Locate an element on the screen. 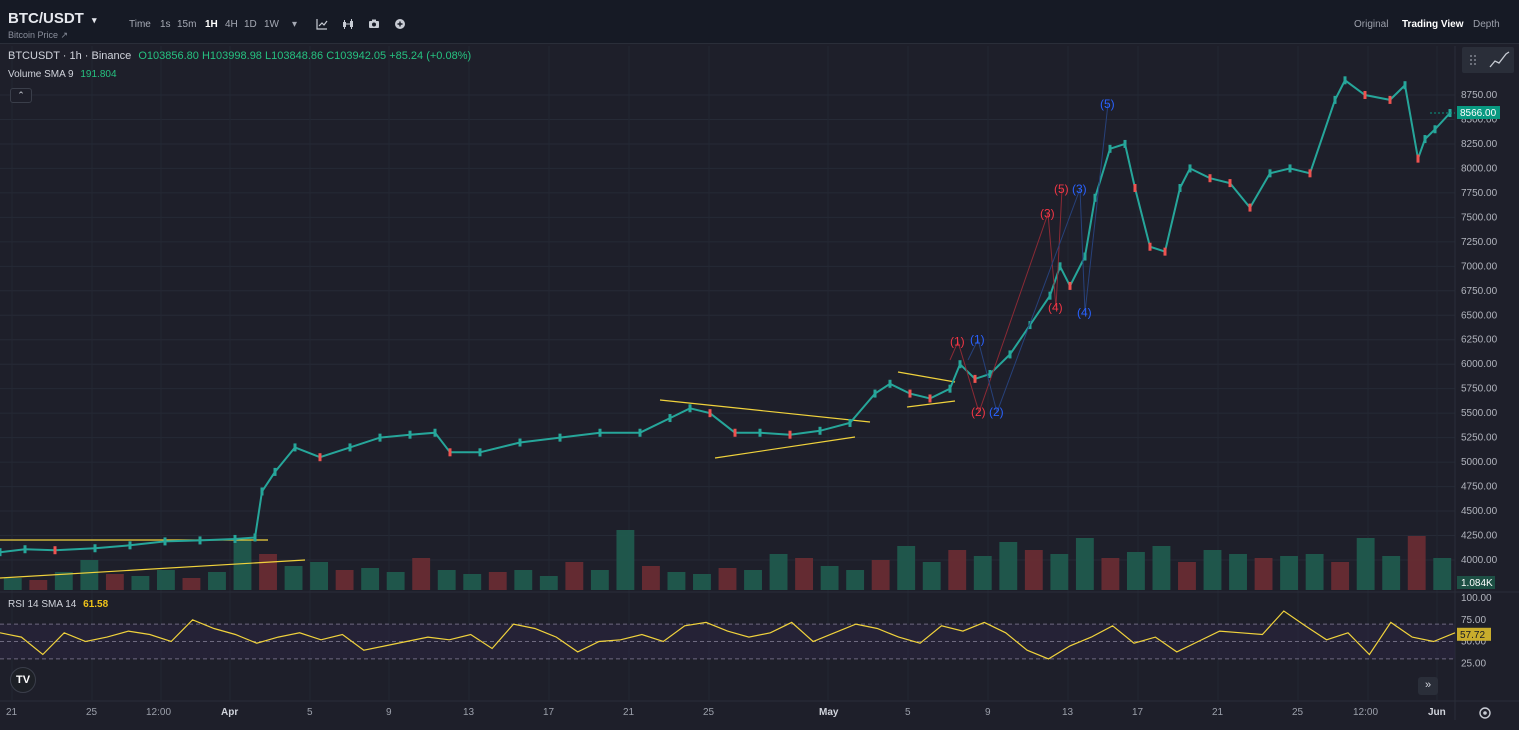  wave-label-blue: (2) is located at coordinates (996, 412).